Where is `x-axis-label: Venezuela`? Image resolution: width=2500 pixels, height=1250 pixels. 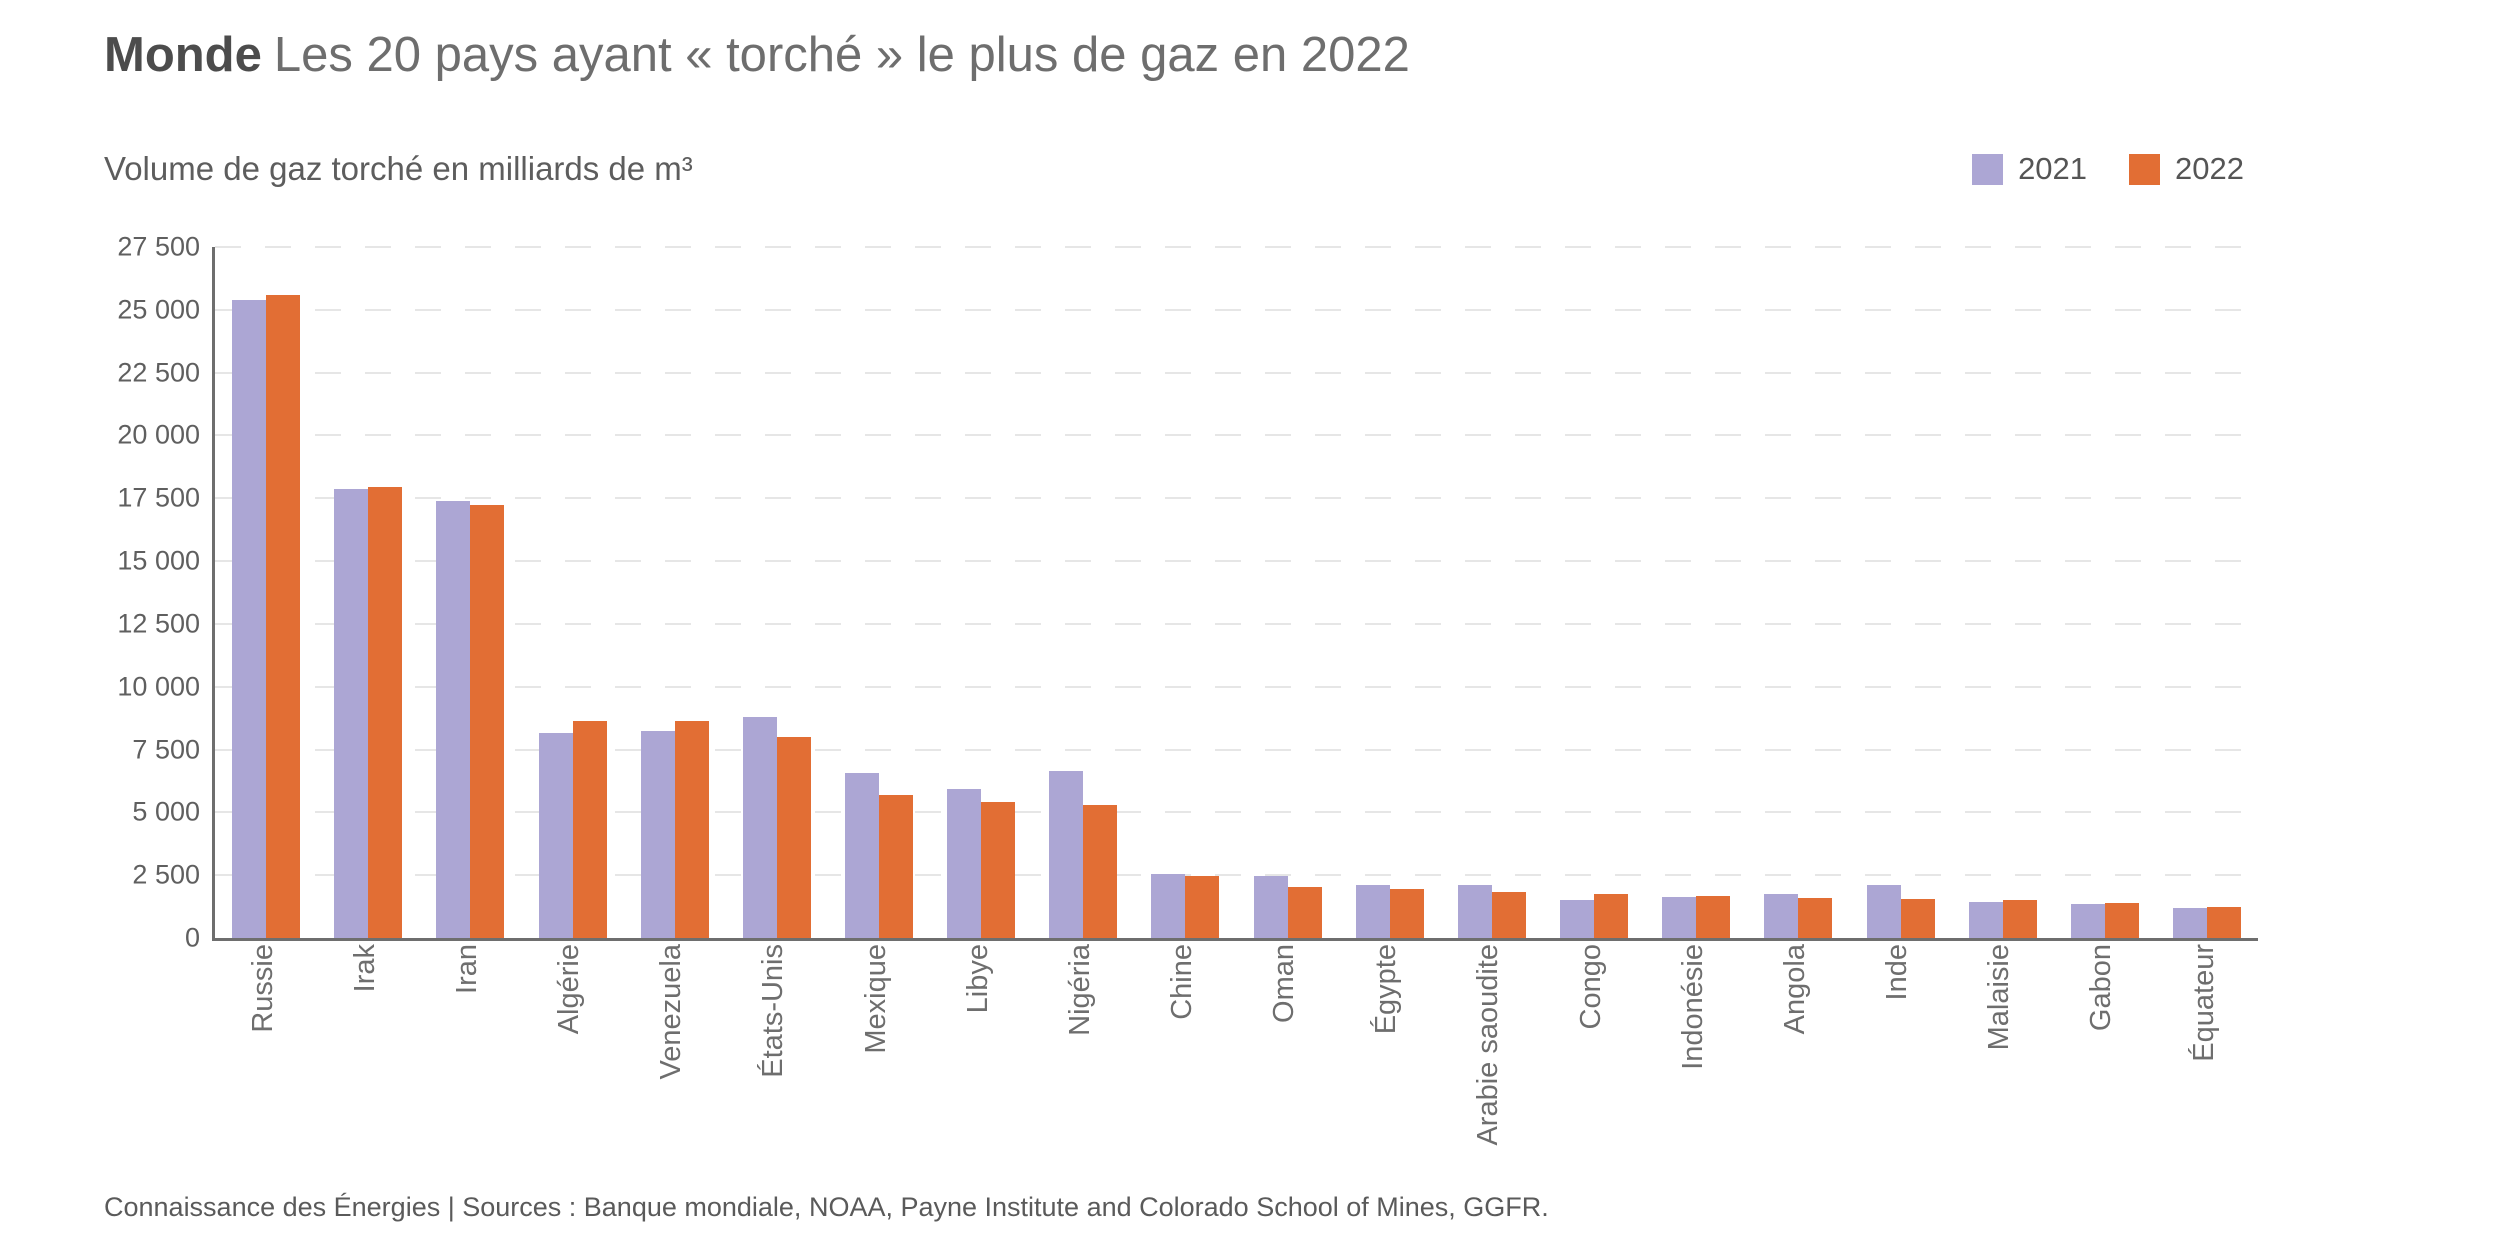
x-axis-label: Venezuela is located at coordinates (671, 1012).